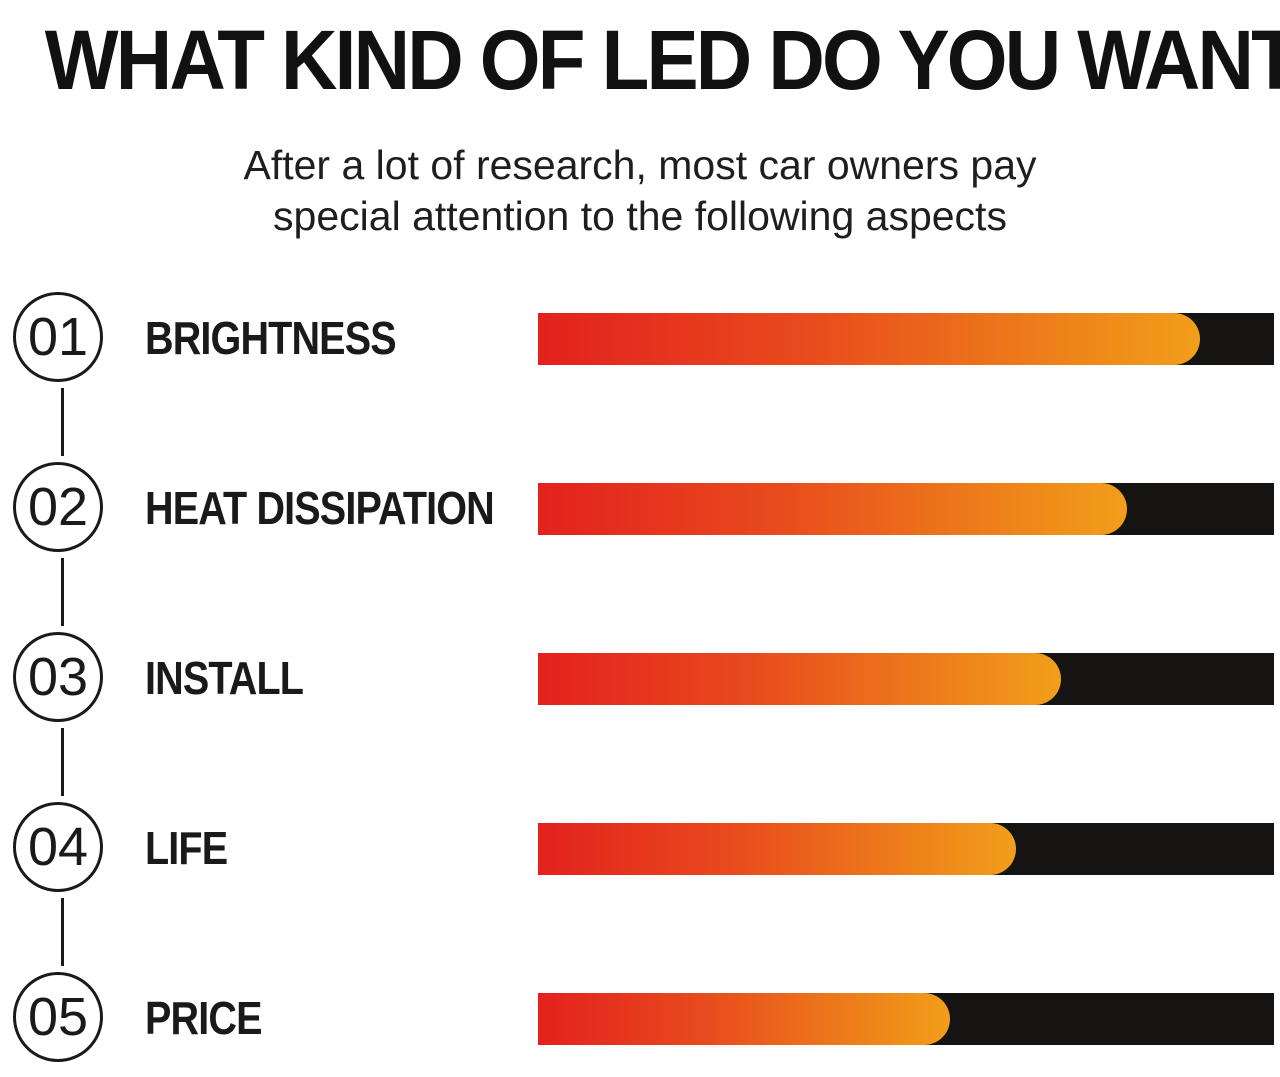  What do you see at coordinates (58, 337) in the screenshot?
I see `rank-number-badge: 01` at bounding box center [58, 337].